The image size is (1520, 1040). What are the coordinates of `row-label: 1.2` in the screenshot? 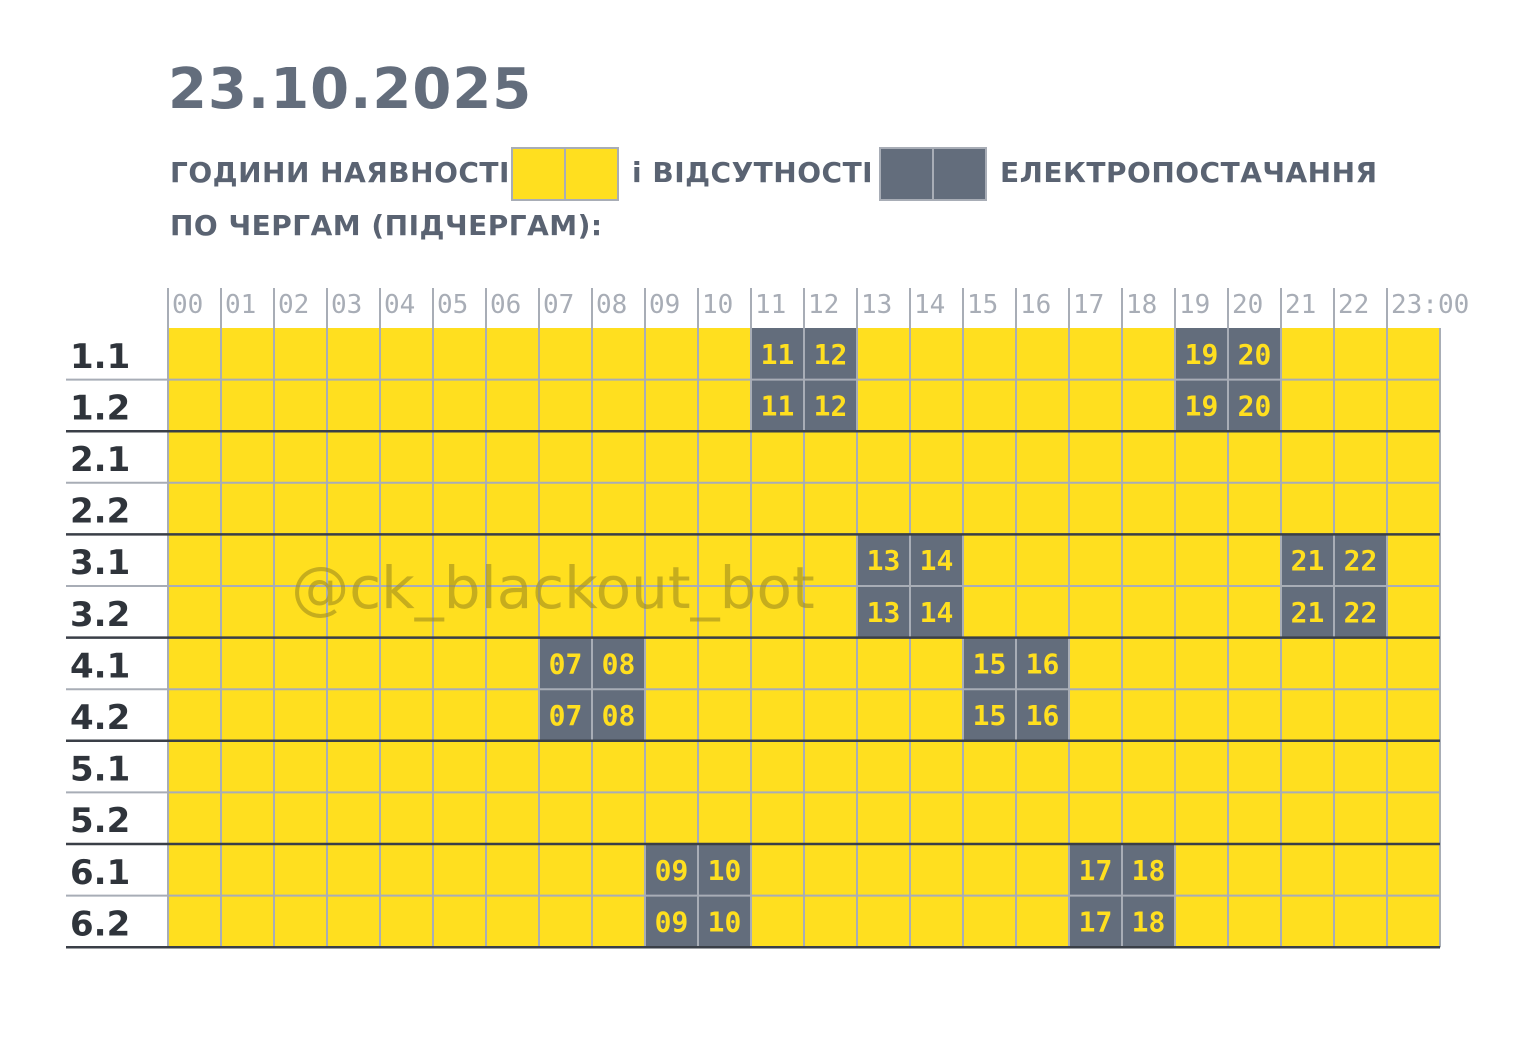 It's located at (100, 408).